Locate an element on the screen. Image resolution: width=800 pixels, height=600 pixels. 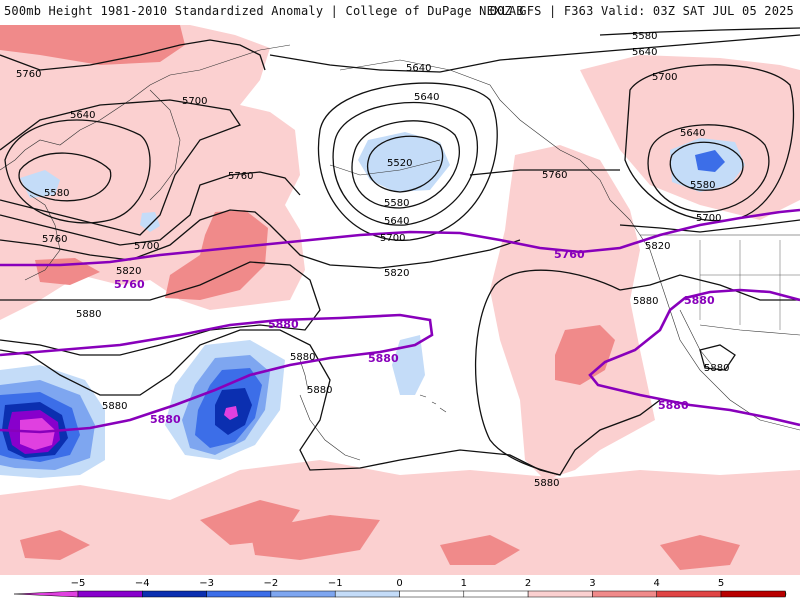
colorbar-tick-label: −2 is located at coordinates (271, 583).